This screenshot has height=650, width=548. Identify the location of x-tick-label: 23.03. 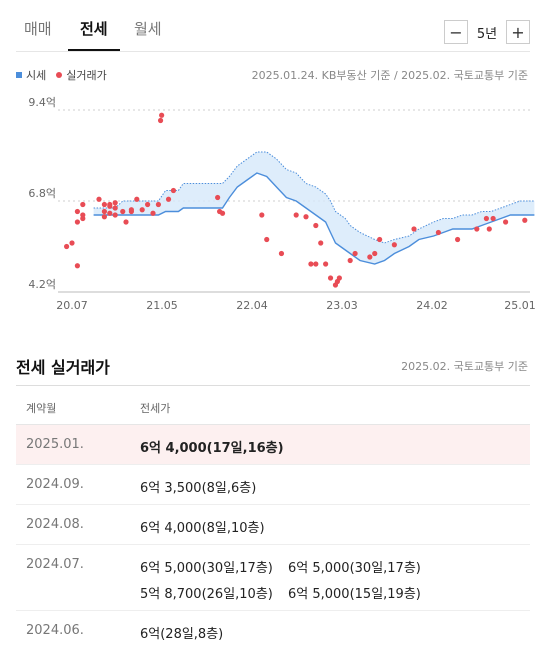
(342, 305).